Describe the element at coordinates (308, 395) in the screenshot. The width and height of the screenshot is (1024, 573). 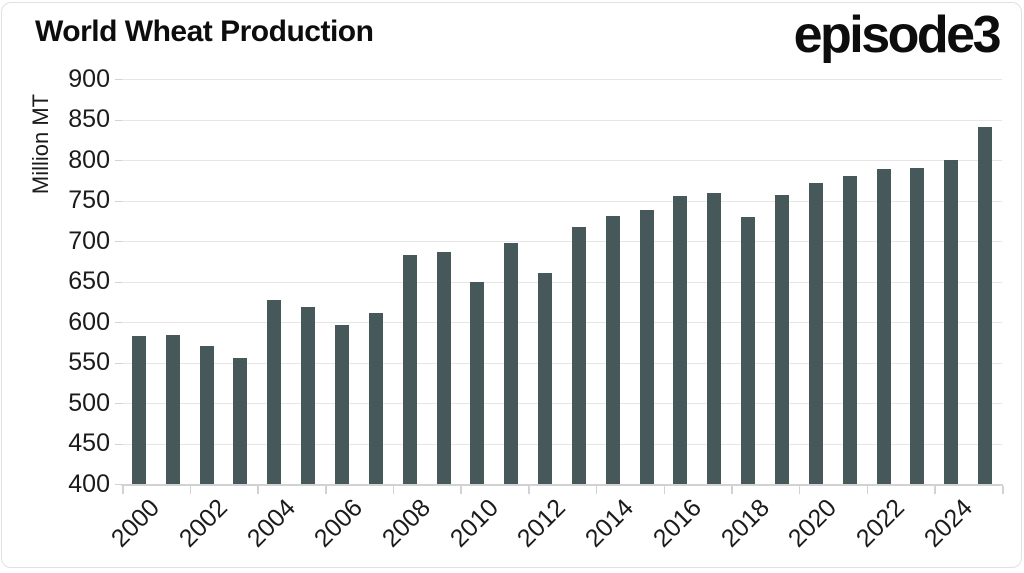
I see `bar-2005` at that location.